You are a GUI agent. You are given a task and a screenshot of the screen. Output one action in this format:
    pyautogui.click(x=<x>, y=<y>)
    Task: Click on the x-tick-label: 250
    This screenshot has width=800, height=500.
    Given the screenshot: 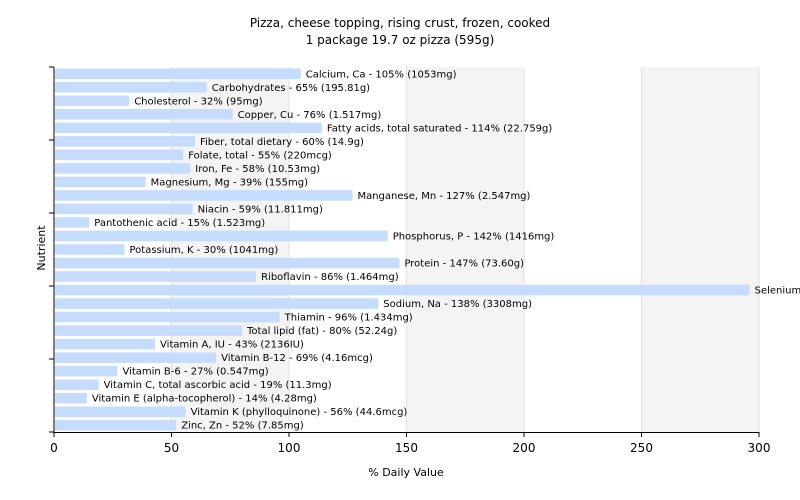 What is the action you would take?
    pyautogui.click(x=641, y=448)
    